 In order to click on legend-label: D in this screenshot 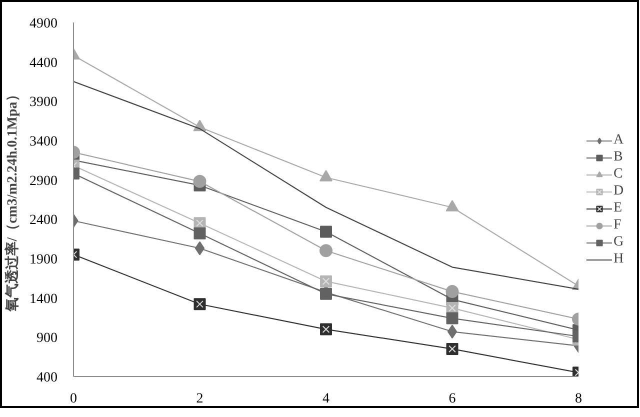, I will do `click(619, 191)`.